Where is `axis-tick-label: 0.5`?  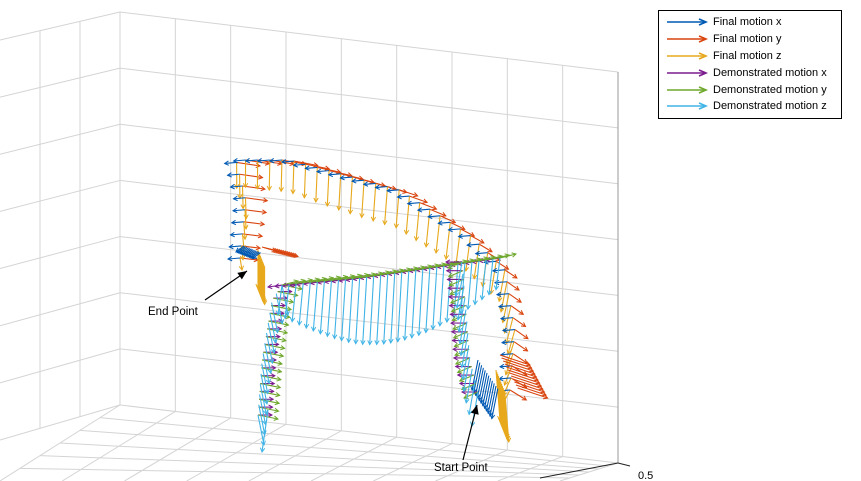 axis-tick-label: 0.5 is located at coordinates (645, 475).